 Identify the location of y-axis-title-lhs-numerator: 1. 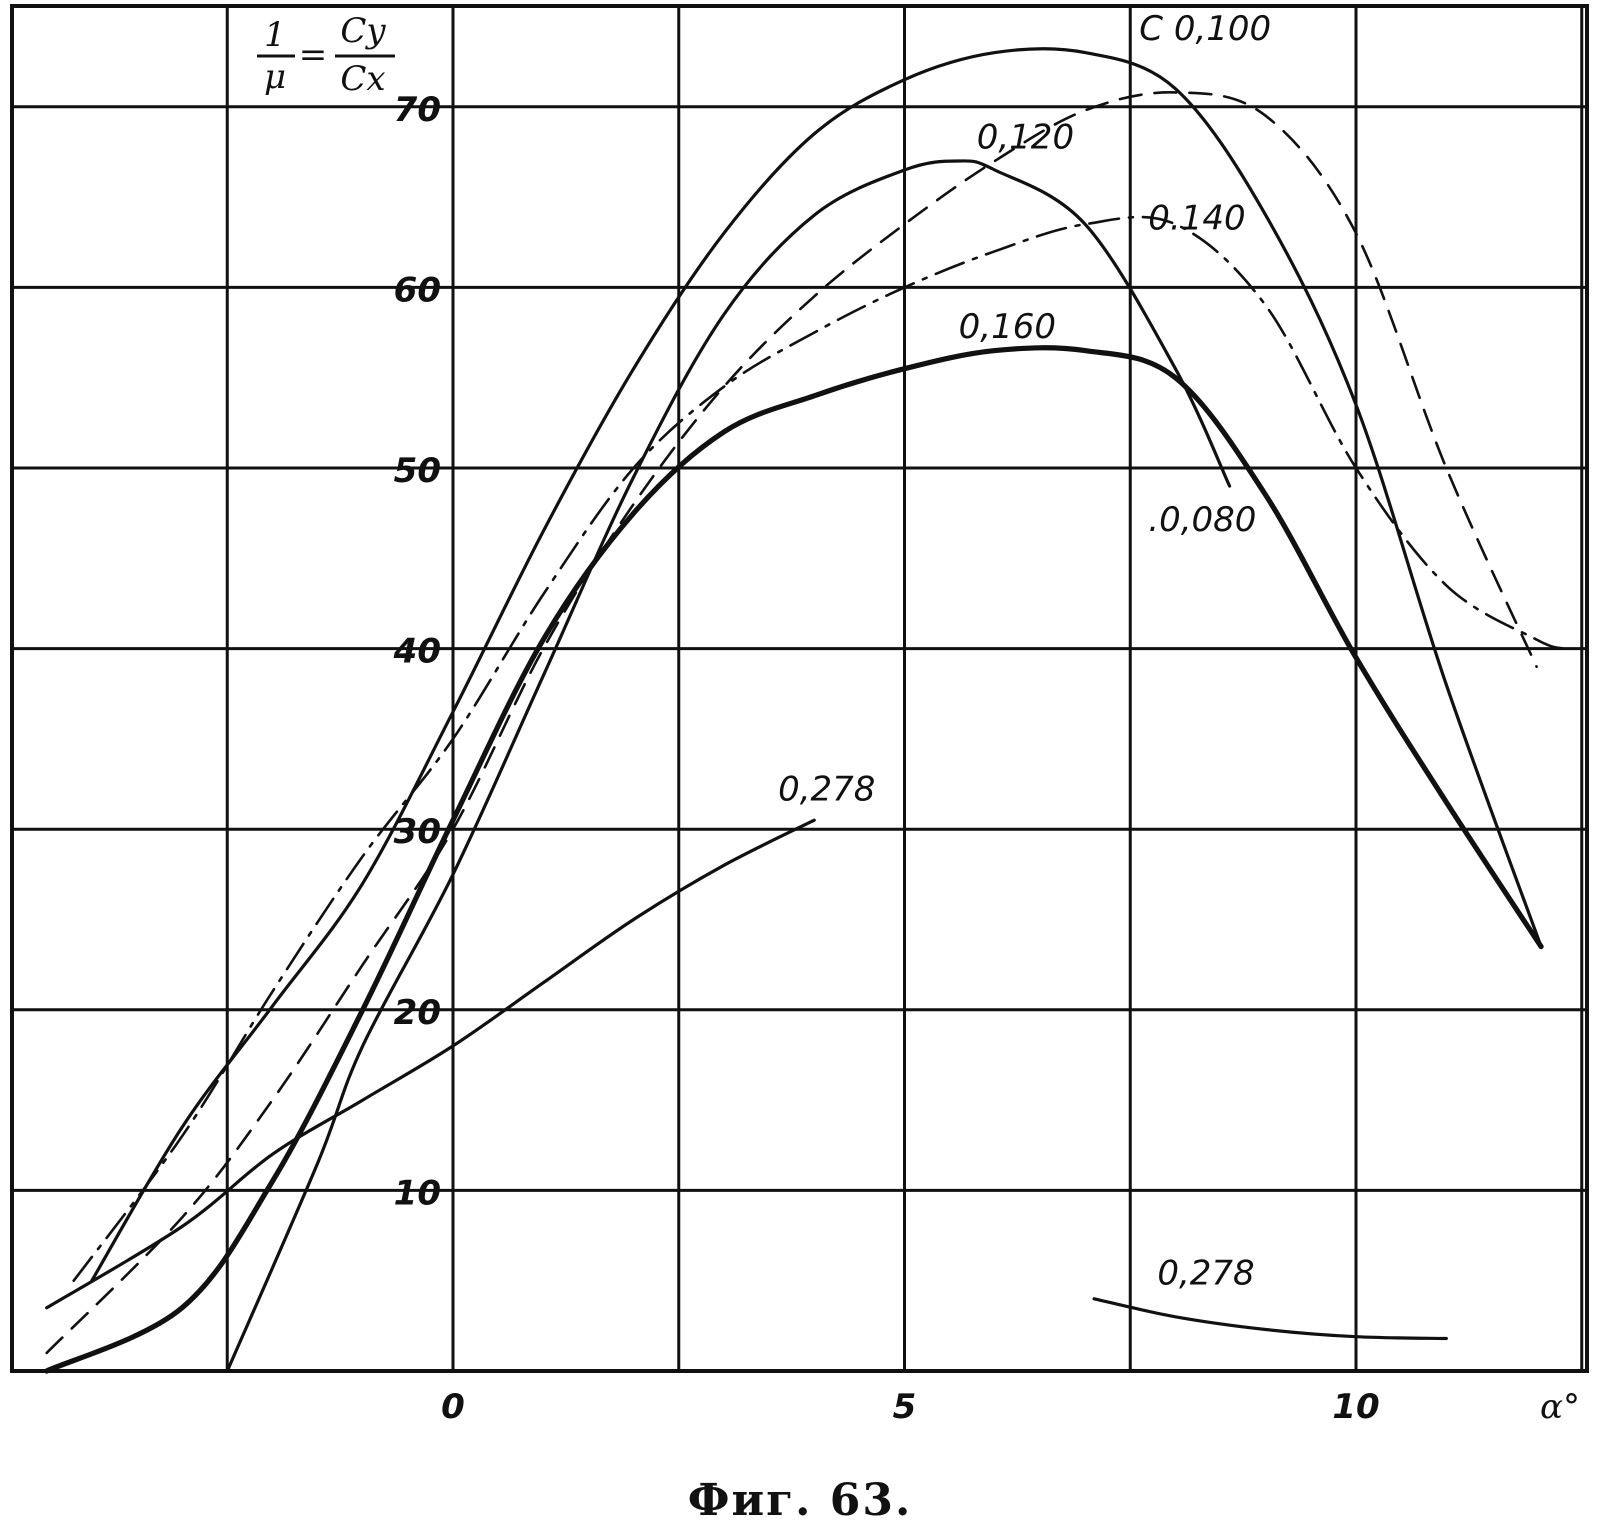
(275, 35).